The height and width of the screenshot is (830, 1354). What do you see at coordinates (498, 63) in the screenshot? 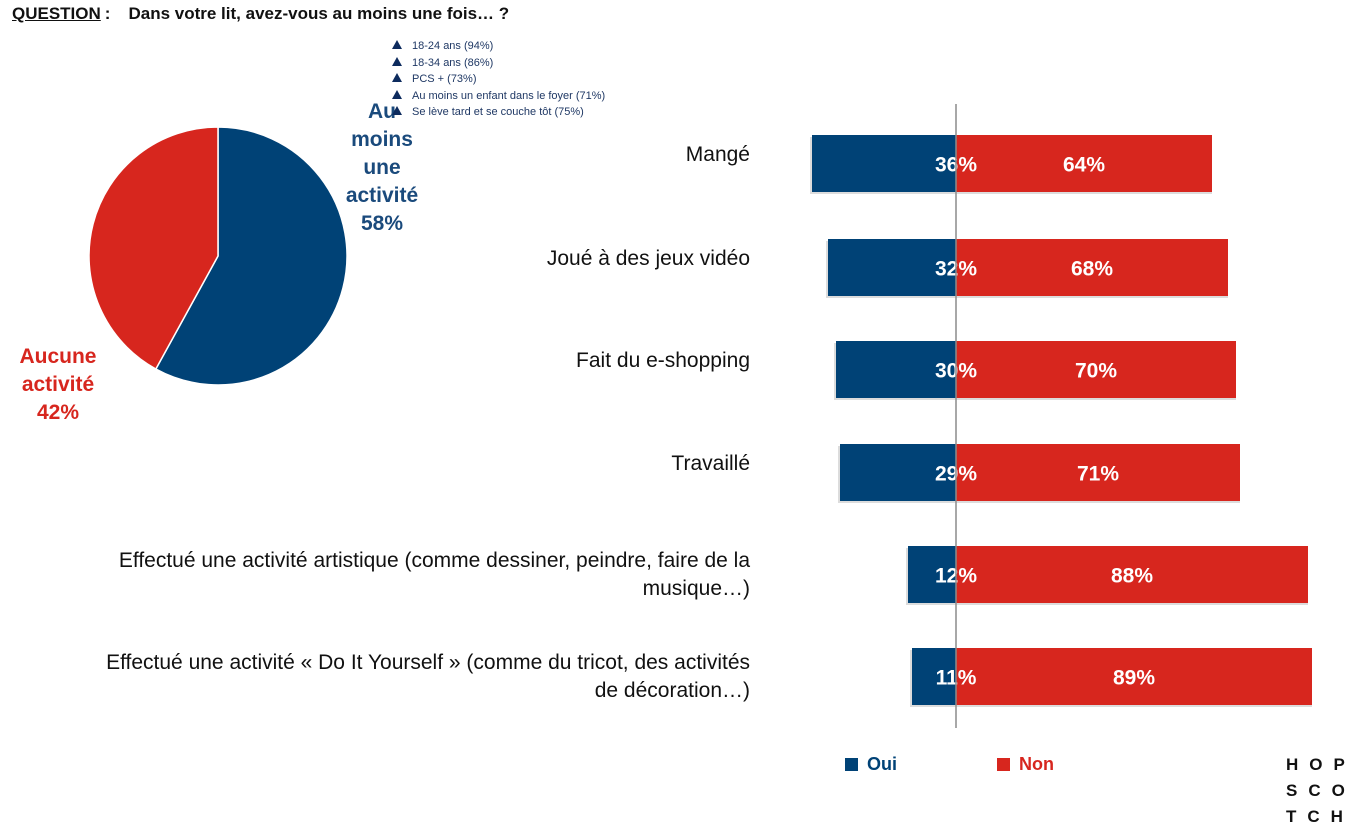
I see `subgroup-item: 18-34 ans (86%)` at bounding box center [498, 63].